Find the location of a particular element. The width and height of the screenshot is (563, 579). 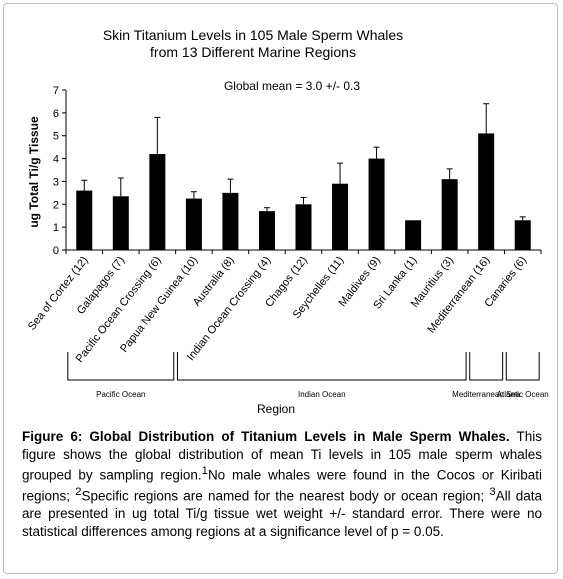

caption-footnote-2: 2 is located at coordinates (78, 492).